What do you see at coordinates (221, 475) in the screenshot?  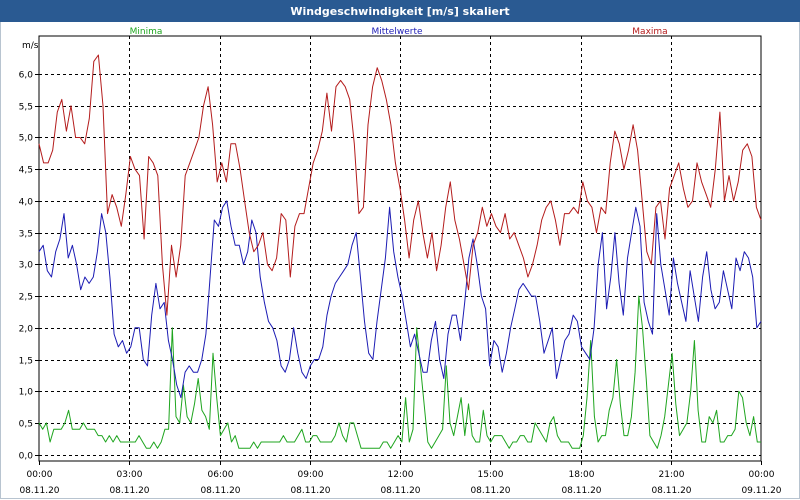 I see `x-tick-time: 06:00` at bounding box center [221, 475].